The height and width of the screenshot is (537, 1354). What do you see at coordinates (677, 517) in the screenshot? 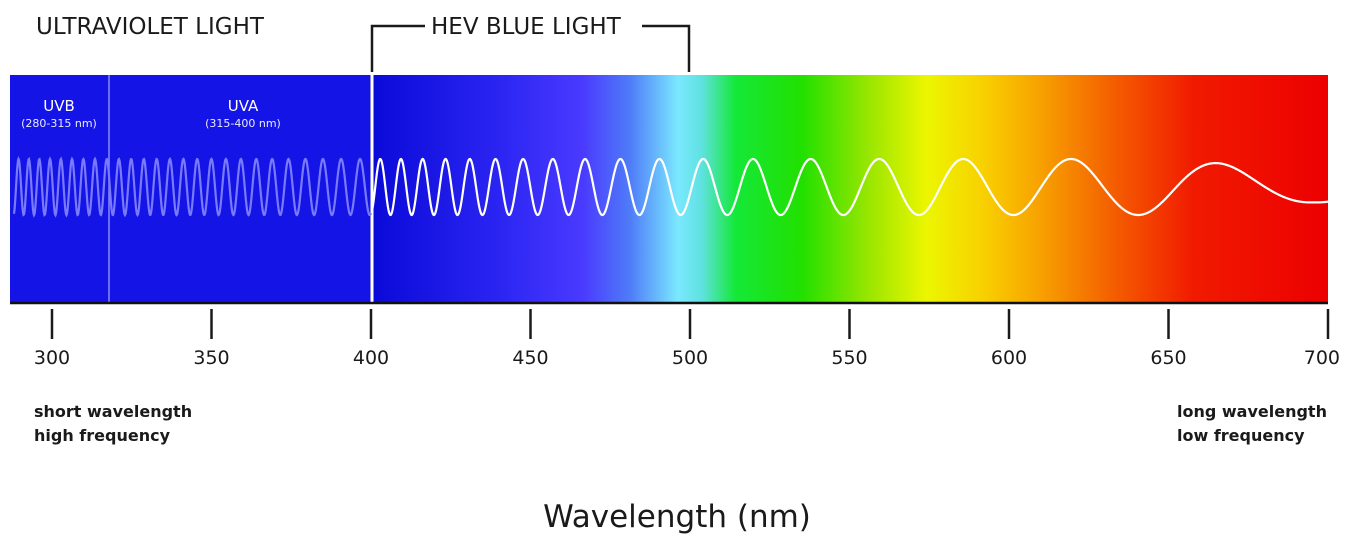
I see `axis-title: Wavelength (nm)` at bounding box center [677, 517].